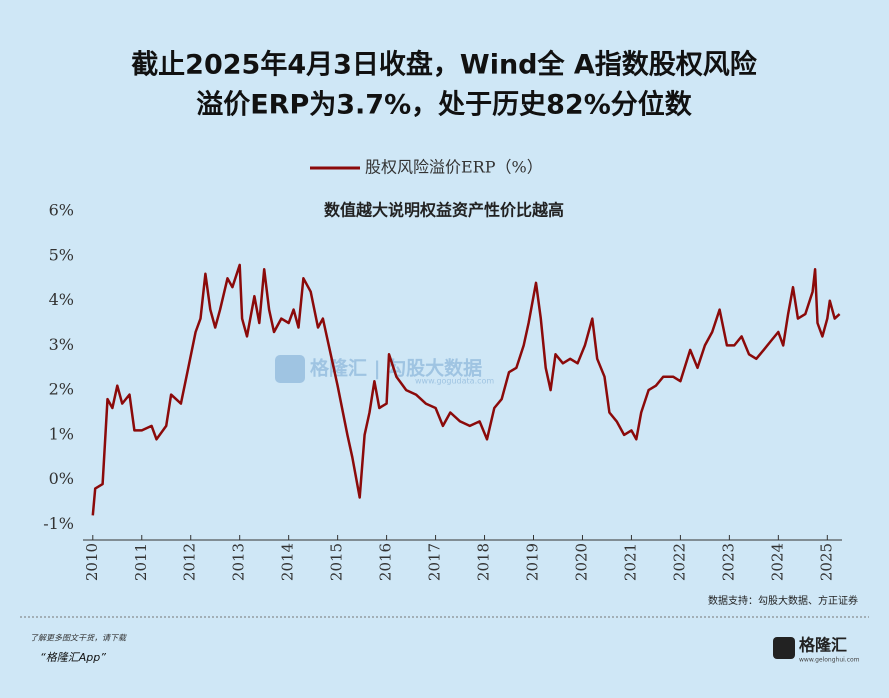 The width and height of the screenshot is (889, 698). I want to click on annotation: 数值越大说明权益资产性价比越高, so click(444, 210).